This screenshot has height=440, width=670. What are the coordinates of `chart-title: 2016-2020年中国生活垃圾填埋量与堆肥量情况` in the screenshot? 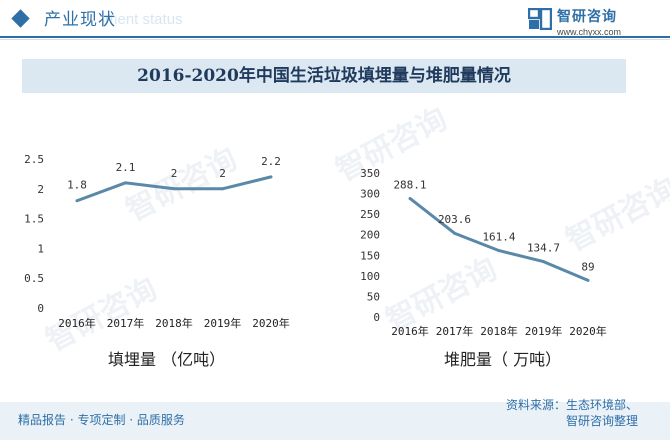 It's located at (324, 76).